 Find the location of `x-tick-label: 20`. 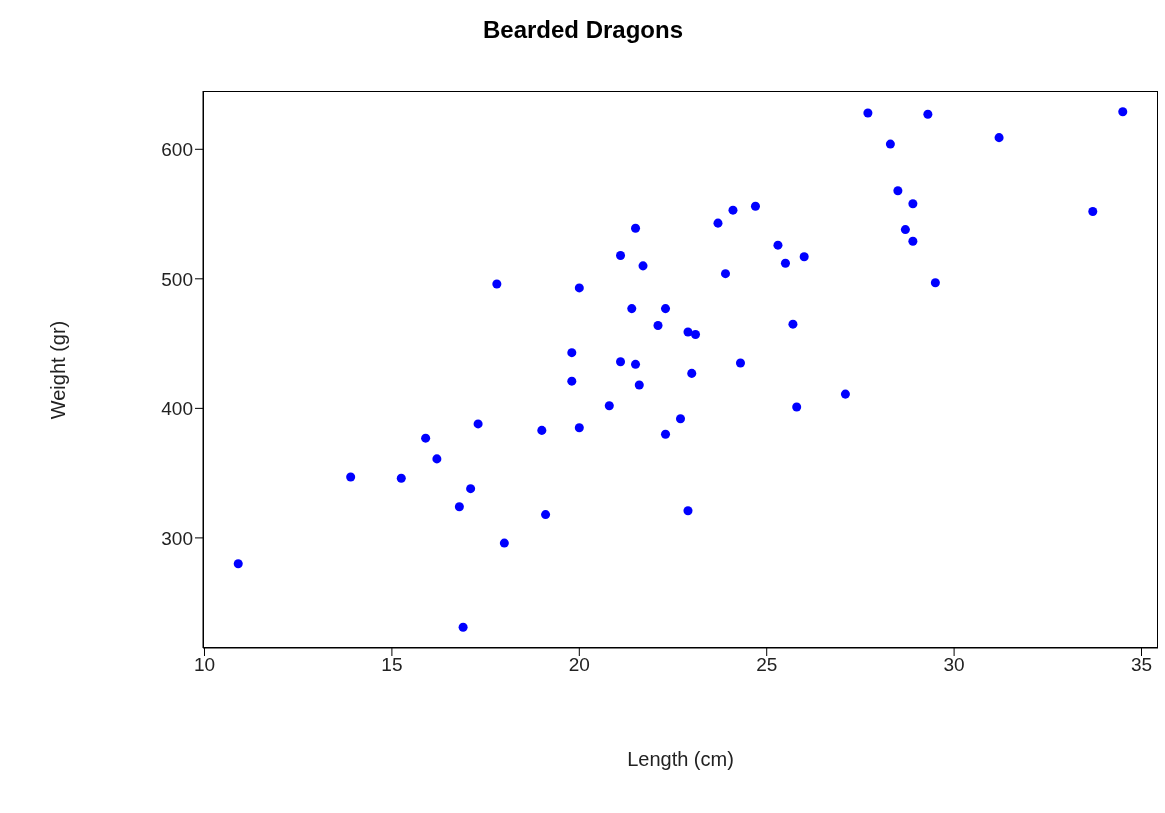

x-tick-label: 20 is located at coordinates (579, 665).